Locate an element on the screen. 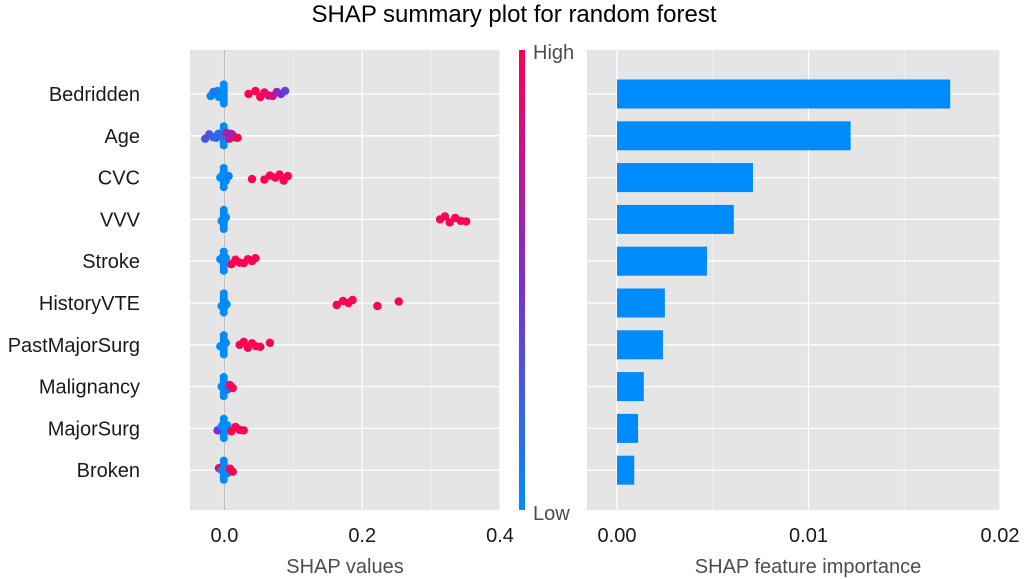  colorbar-gradient is located at coordinates (522, 280).